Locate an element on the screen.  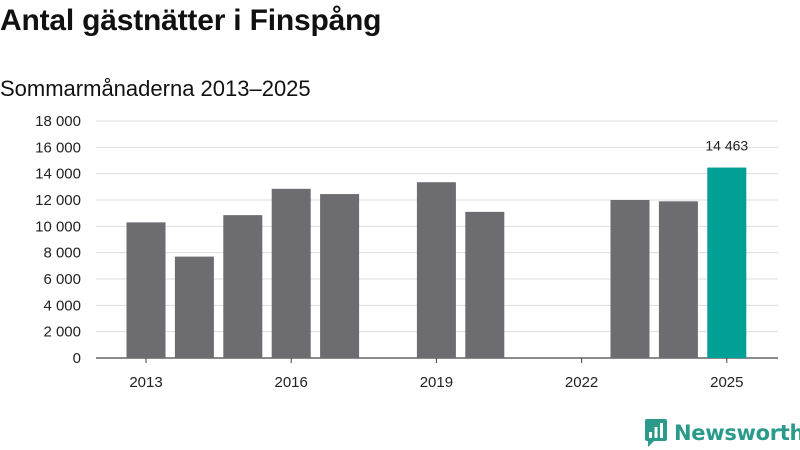
bar-2025 is located at coordinates (727, 262).